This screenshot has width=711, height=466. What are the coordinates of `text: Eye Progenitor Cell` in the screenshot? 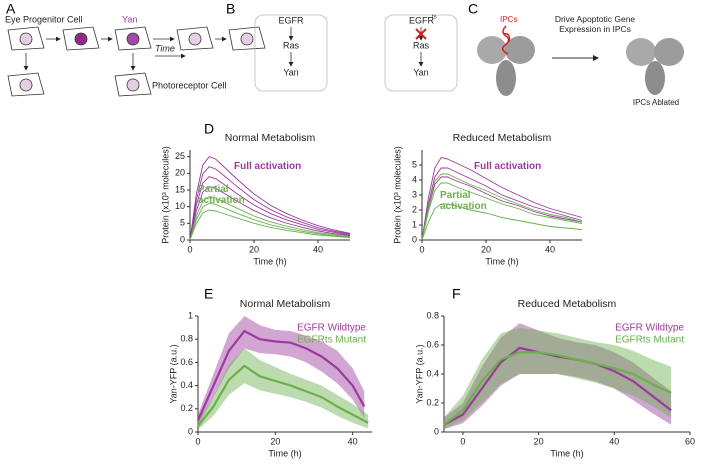 It's located at (44, 19).